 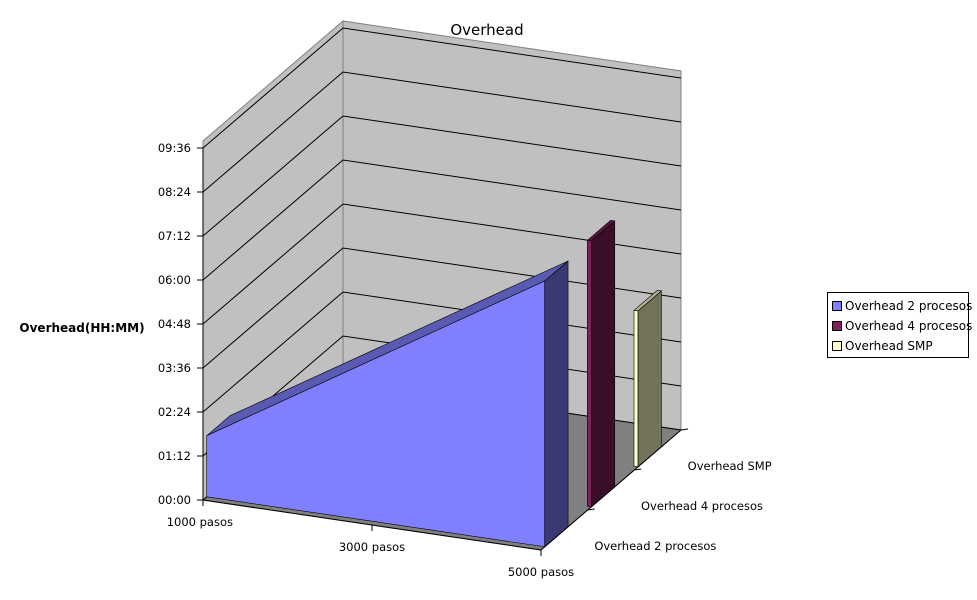 What do you see at coordinates (174, 236) in the screenshot?
I see `y-tick-label: 07:12` at bounding box center [174, 236].